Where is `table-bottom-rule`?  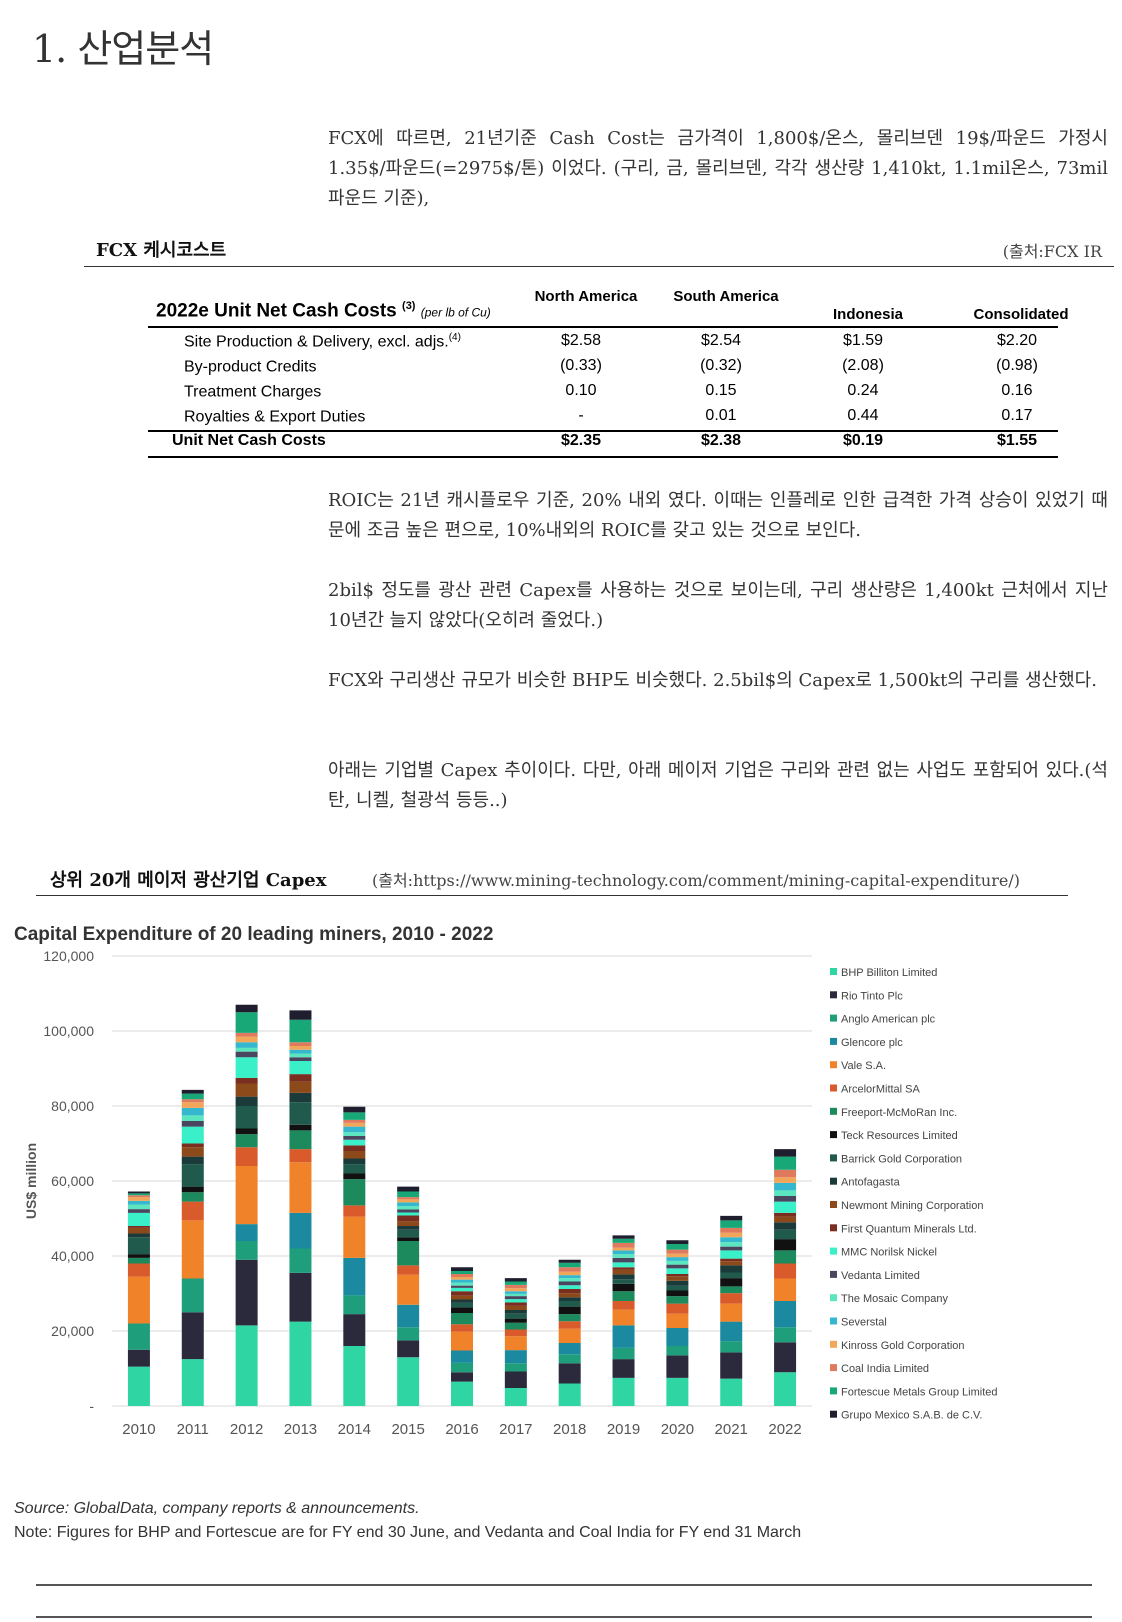
table-bottom-rule is located at coordinates (603, 457).